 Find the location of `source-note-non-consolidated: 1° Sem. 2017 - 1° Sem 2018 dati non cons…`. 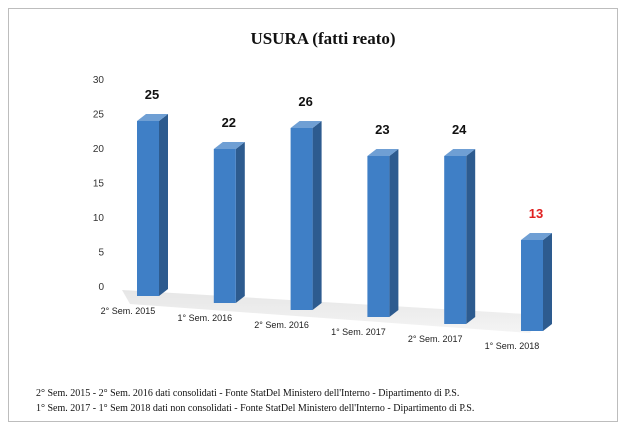

source-note-non-consolidated: 1° Sem. 2017 - 1° Sem 2018 dati non cons… is located at coordinates (255, 408).